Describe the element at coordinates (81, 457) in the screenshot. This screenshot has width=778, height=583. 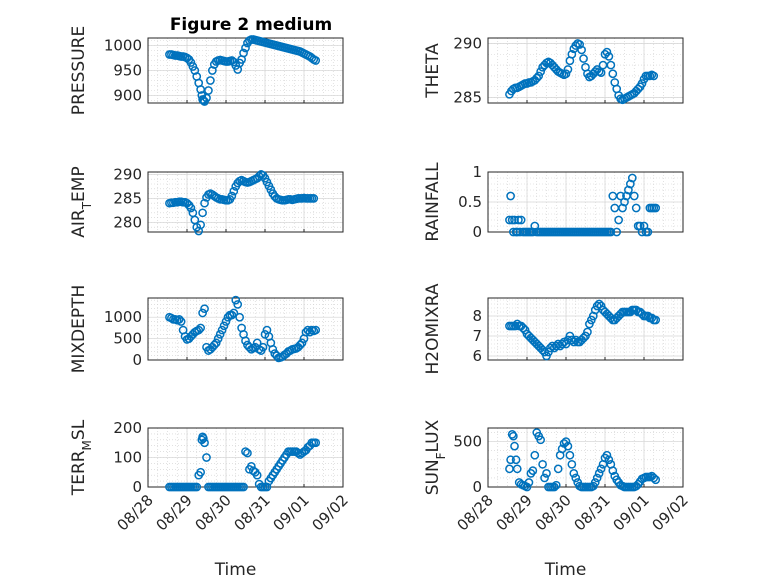
I see `y-axis-label: TERRMSL` at that location.